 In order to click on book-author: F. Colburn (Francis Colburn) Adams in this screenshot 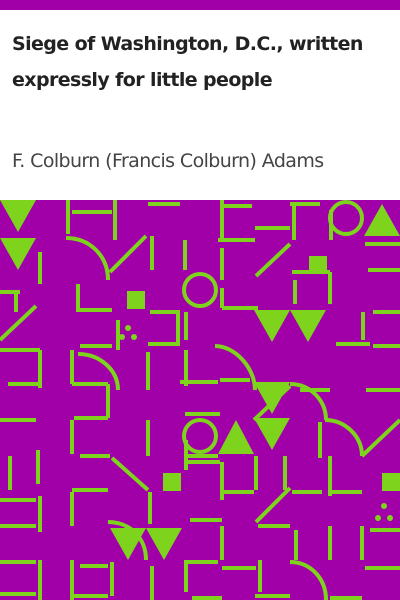, I will do `click(168, 161)`.